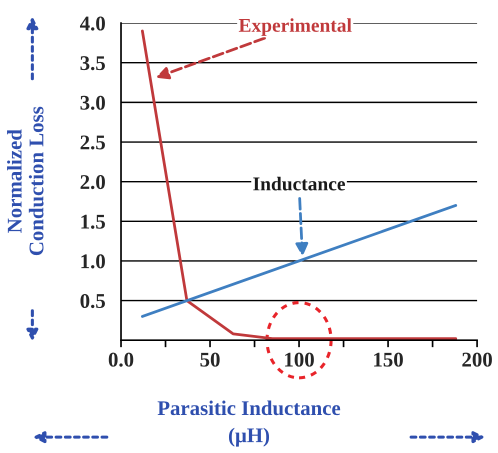  What do you see at coordinates (477, 359) in the screenshot?
I see `x-tick-label: 200` at bounding box center [477, 359].